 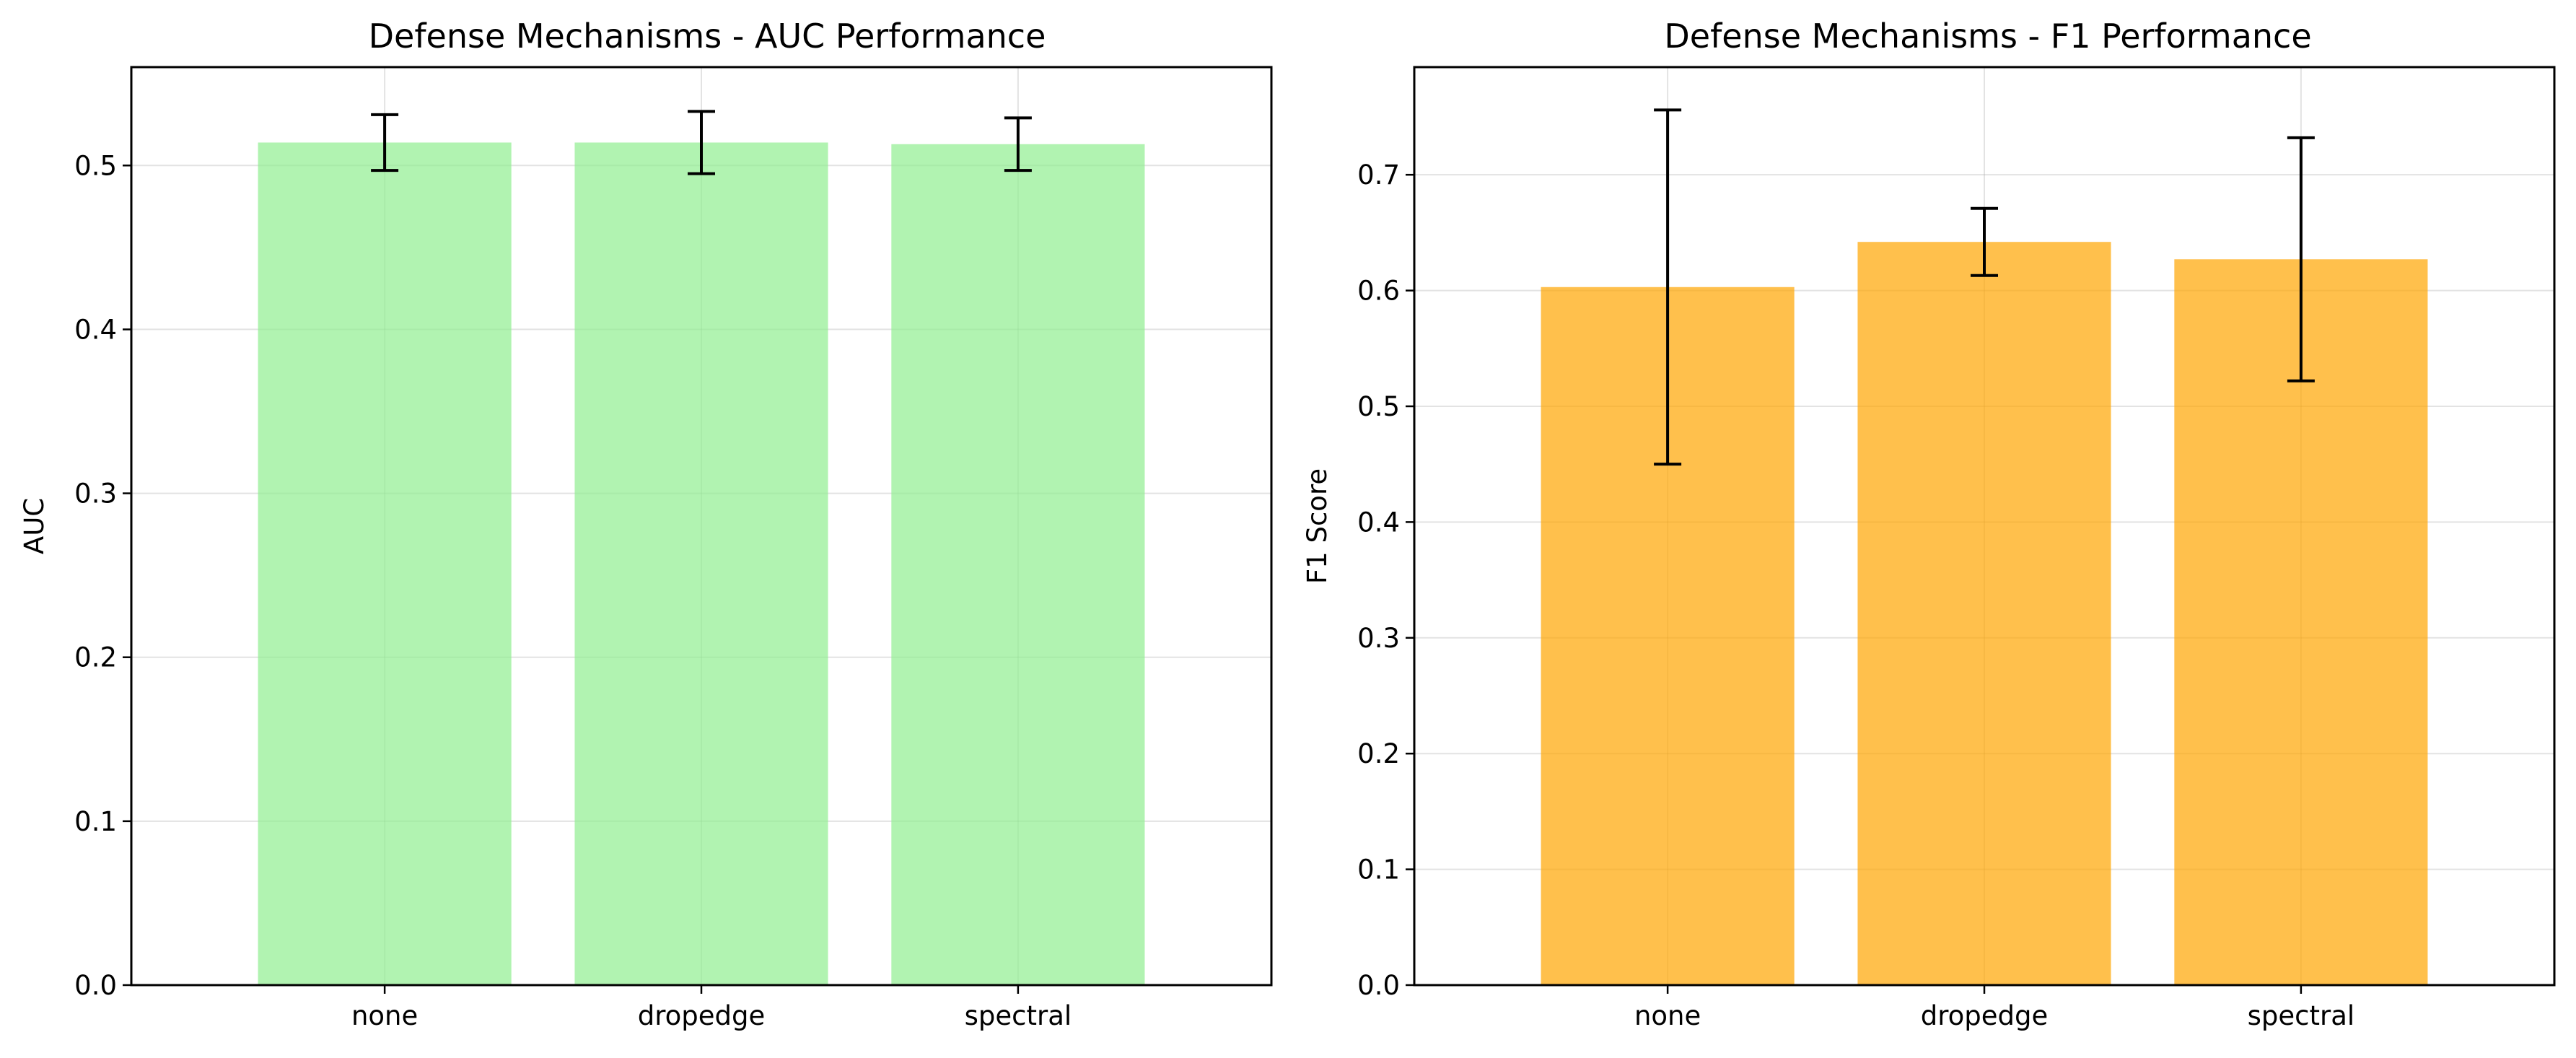 What do you see at coordinates (701, 142) in the screenshot?
I see `auc-error-bars` at bounding box center [701, 142].